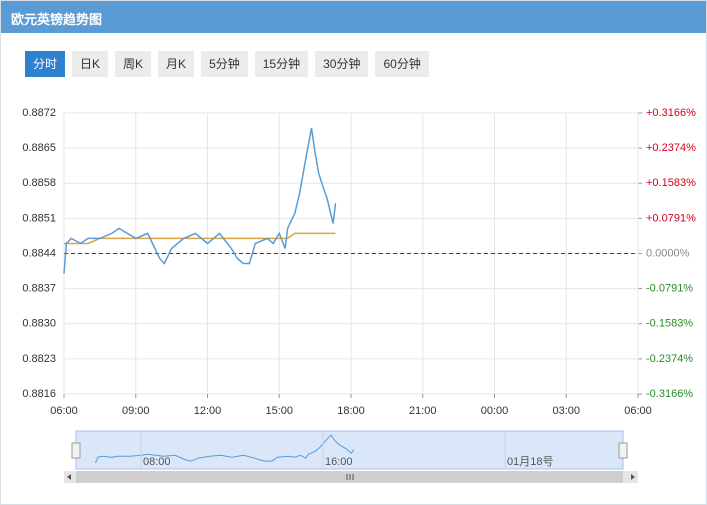 This screenshot has width=707, height=505. Describe the element at coordinates (136, 411) in the screenshot. I see `x-tick-label: 09:00` at that location.